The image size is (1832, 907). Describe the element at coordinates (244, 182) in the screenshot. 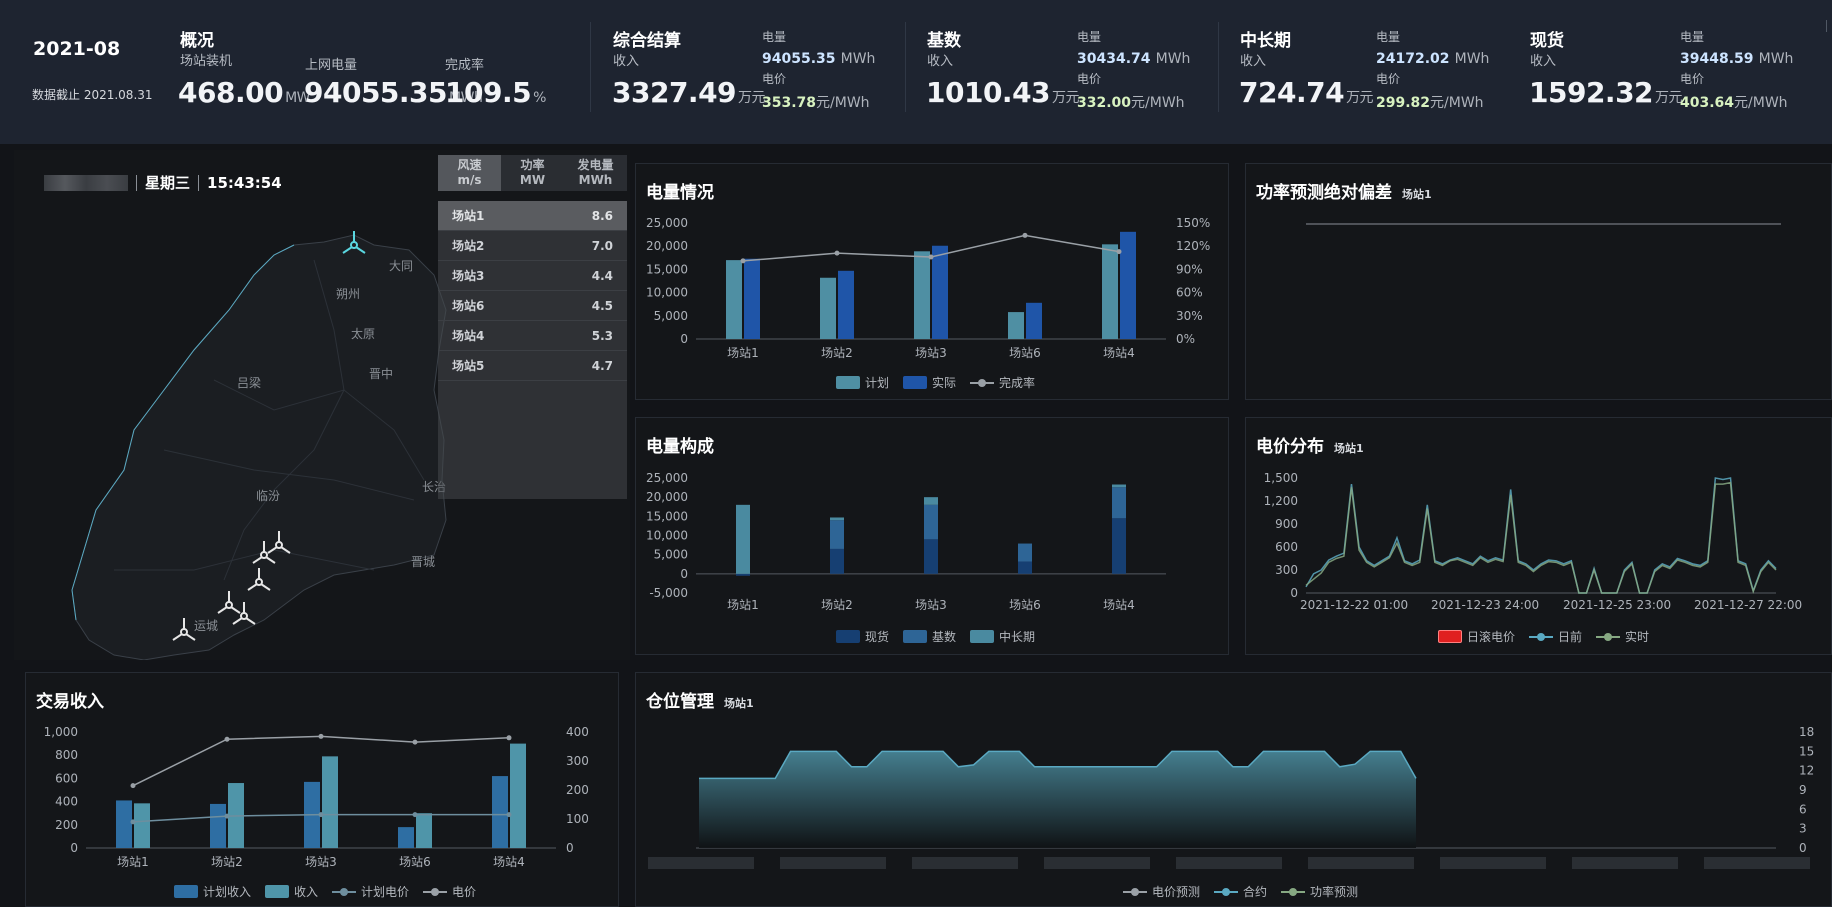

I see `time: 15:43:54` at that location.